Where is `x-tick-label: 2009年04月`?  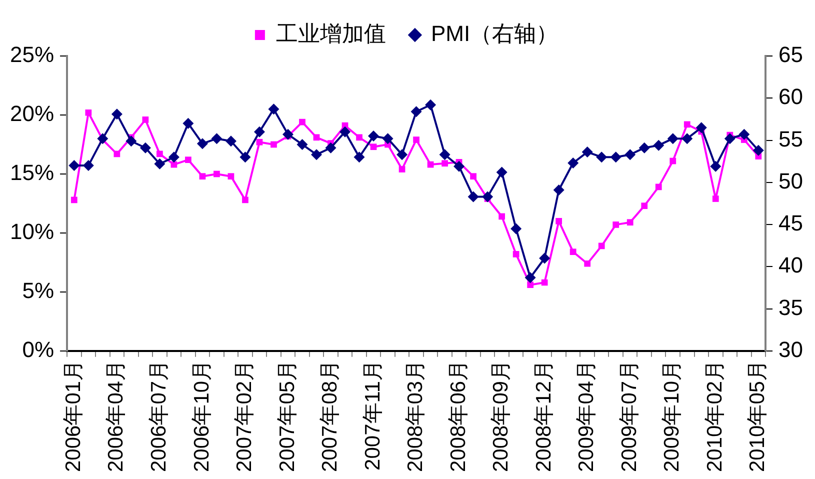
x-tick-label: 2009年04月 is located at coordinates (586, 416).